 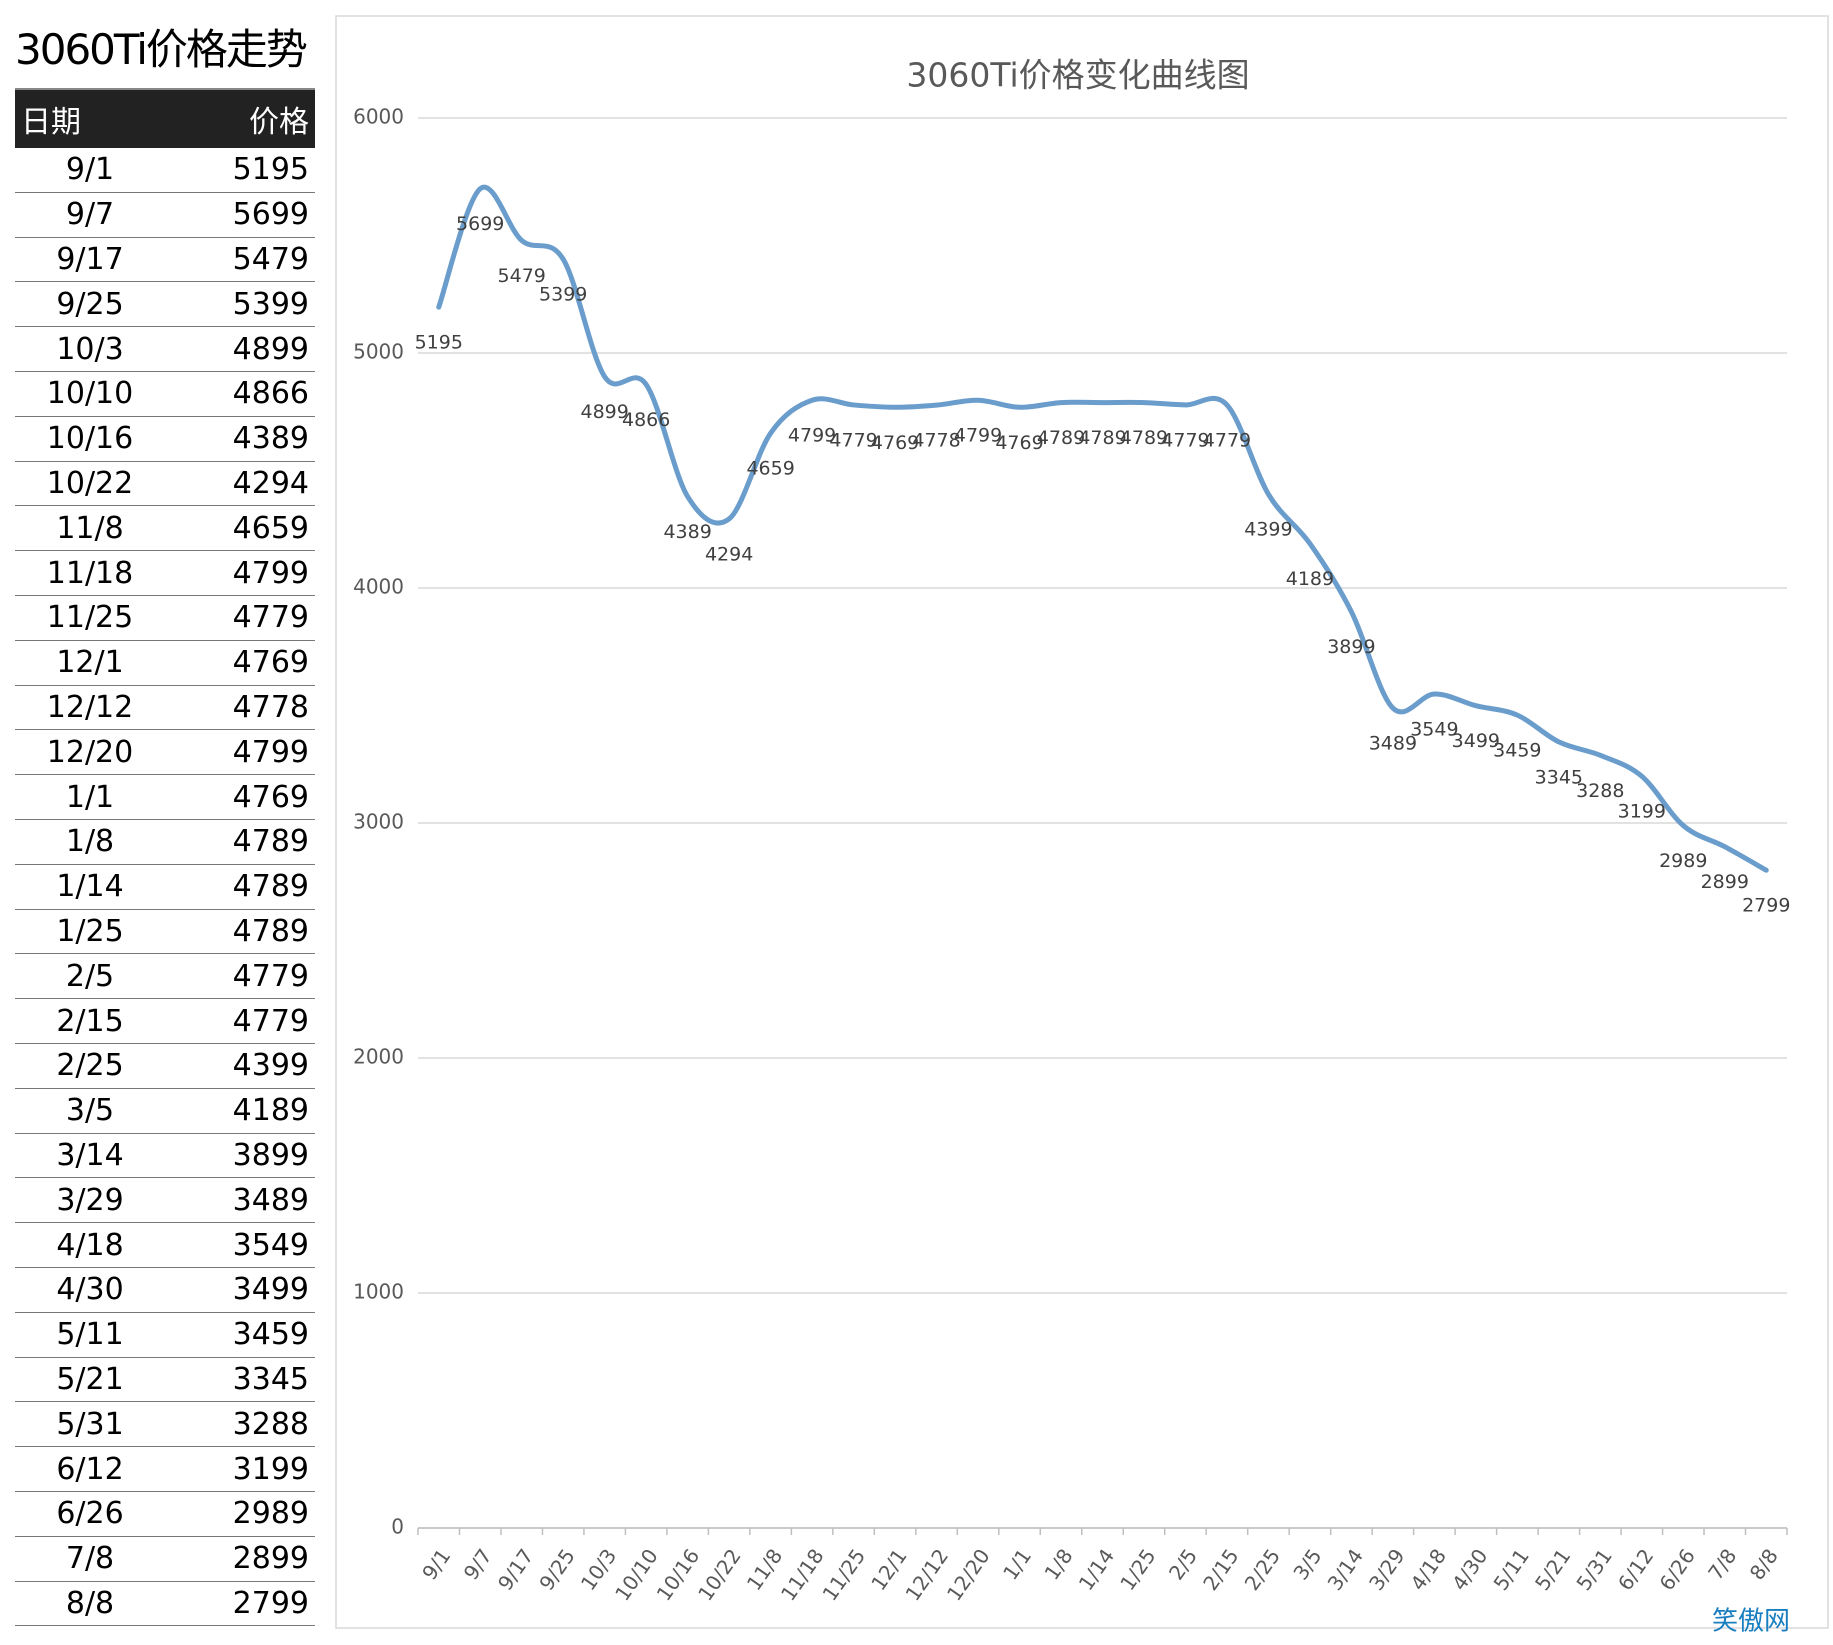 What do you see at coordinates (1351, 647) in the screenshot?
I see `data-label: 3899` at bounding box center [1351, 647].